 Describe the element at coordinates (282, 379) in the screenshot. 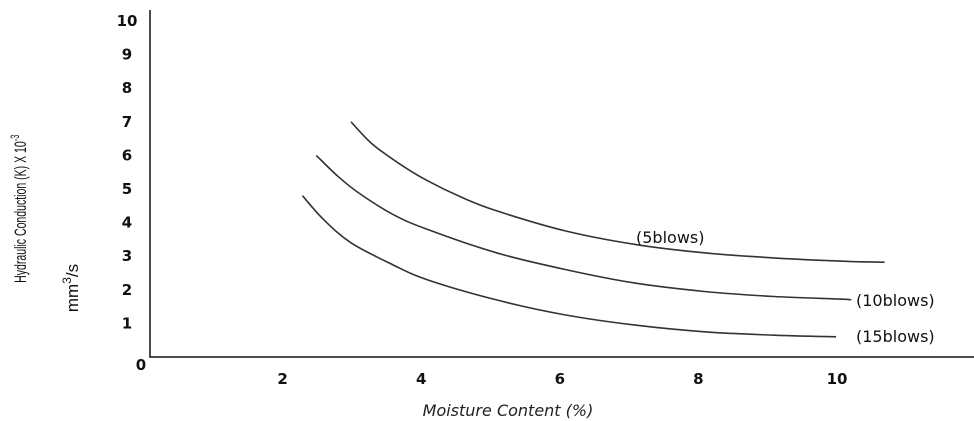

I see `x-tick-label: 2` at that location.